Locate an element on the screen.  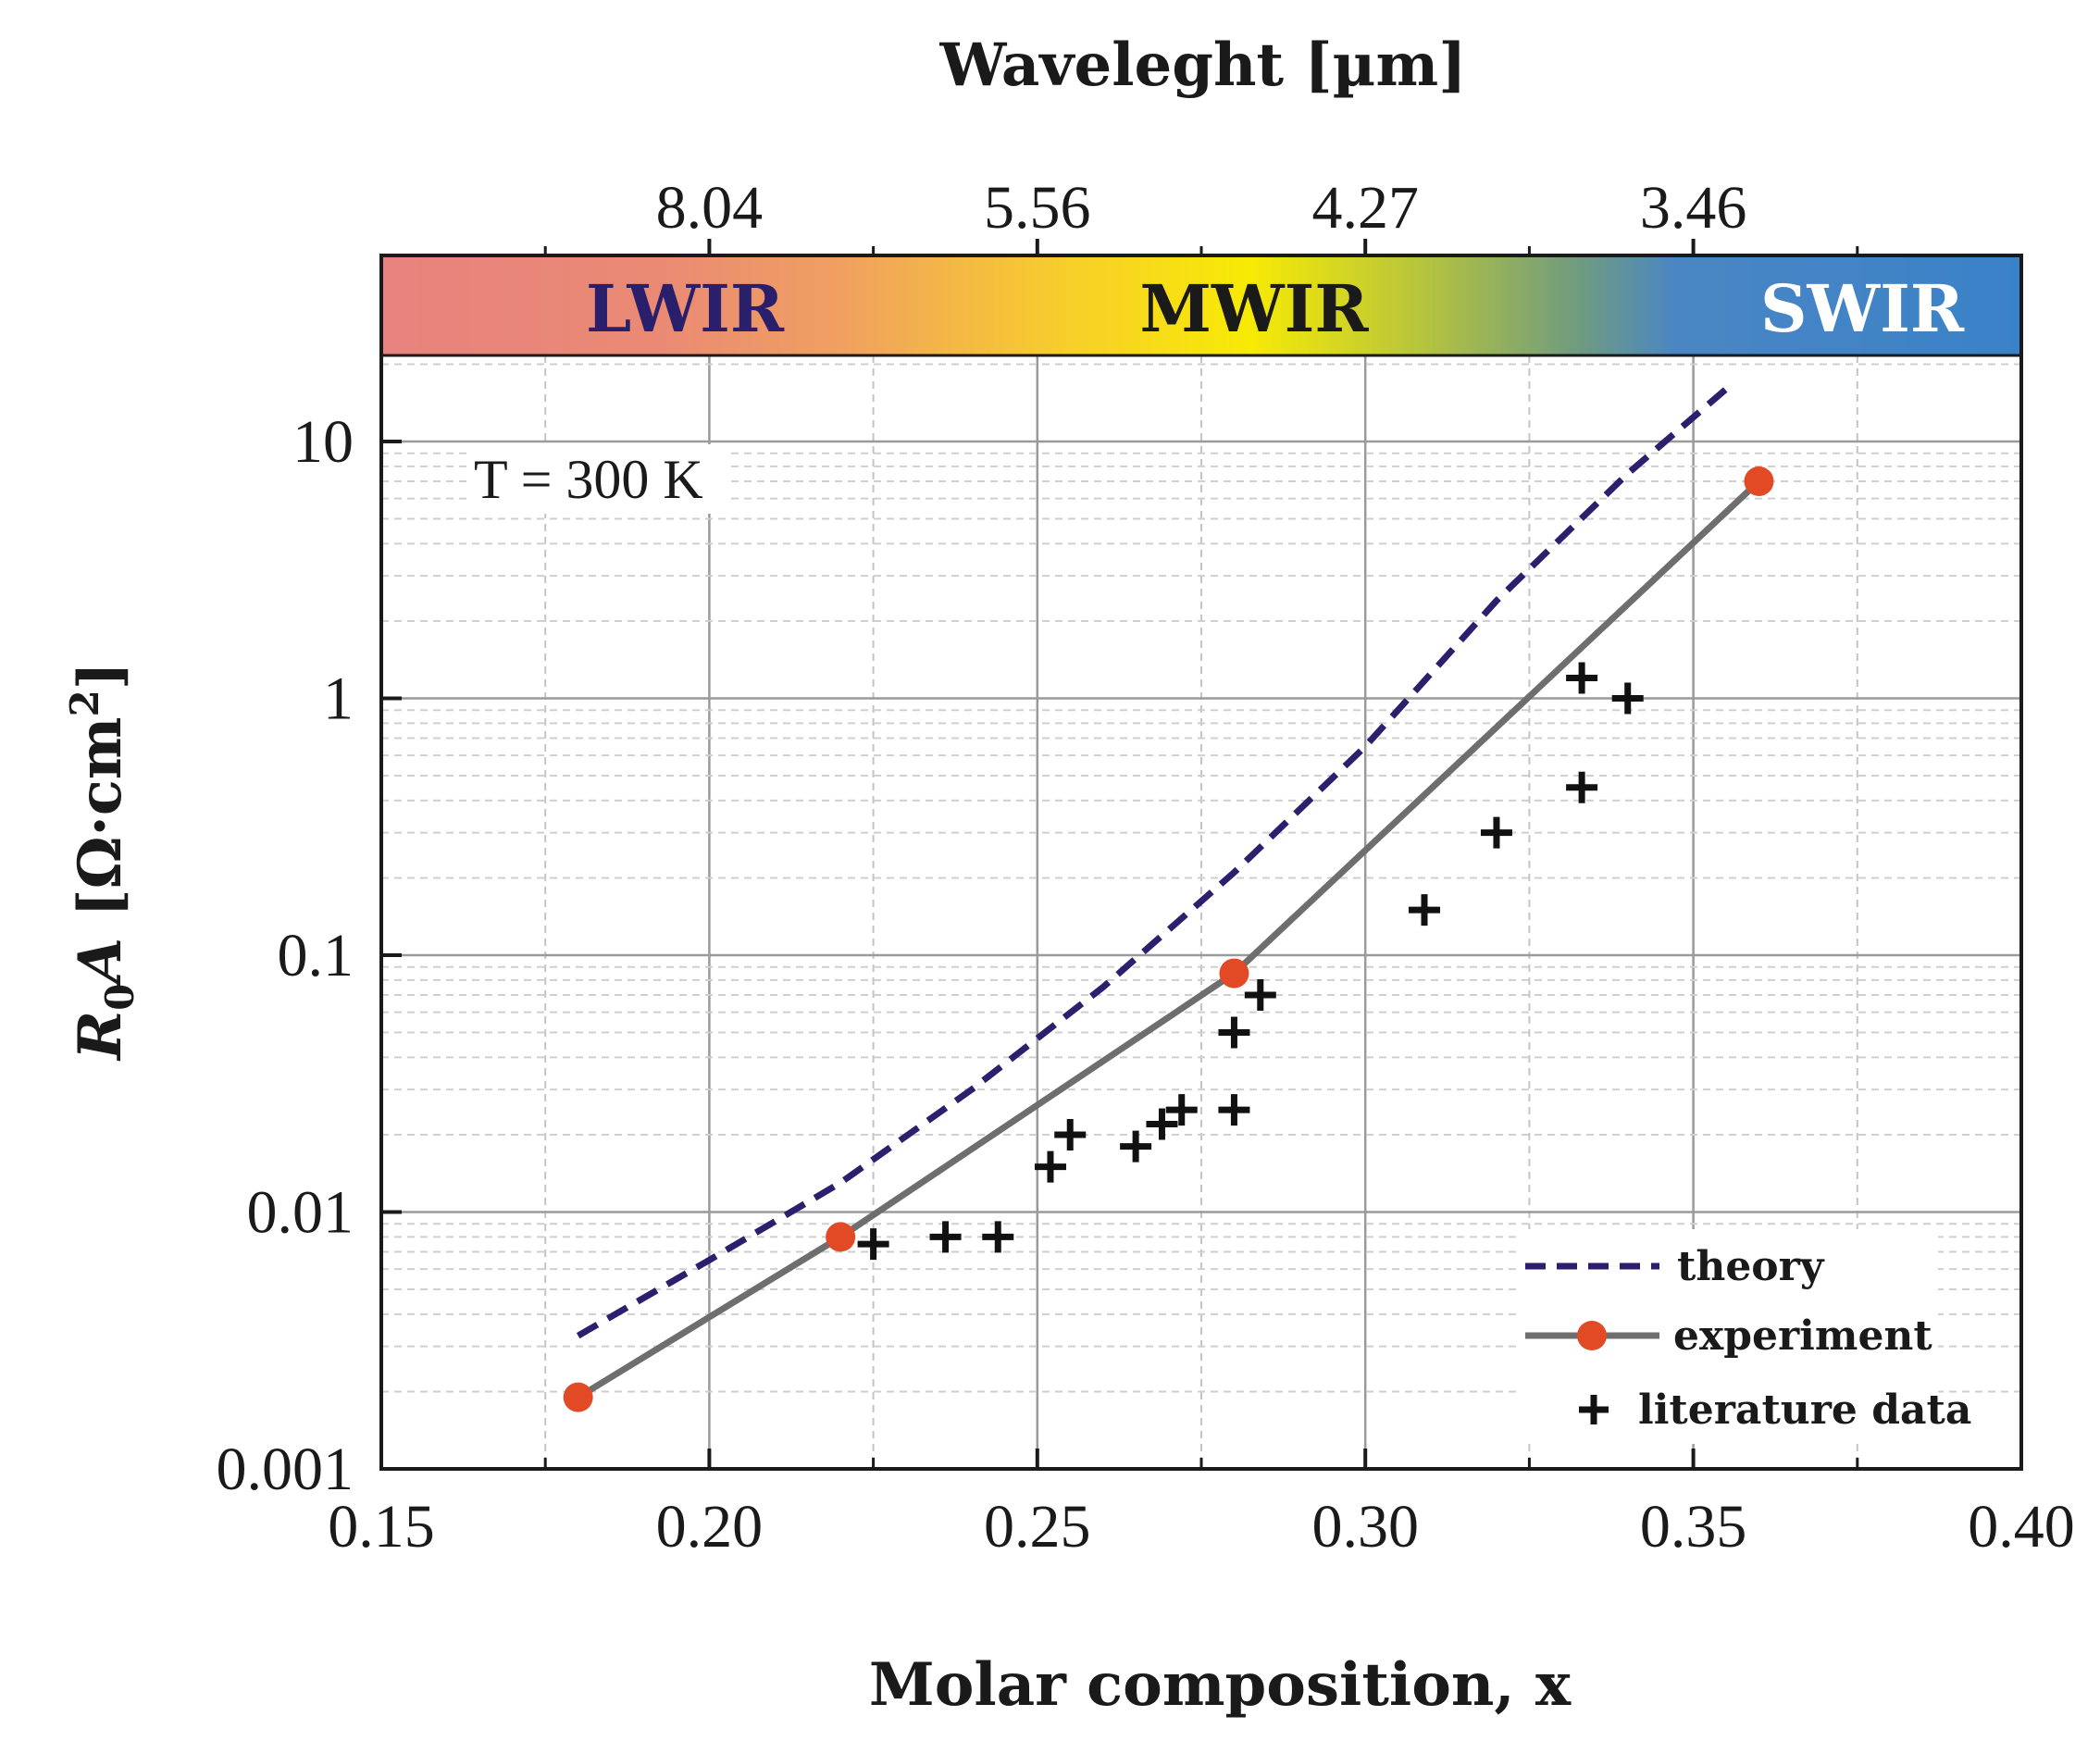
annotation-background is located at coordinates (599, 479).